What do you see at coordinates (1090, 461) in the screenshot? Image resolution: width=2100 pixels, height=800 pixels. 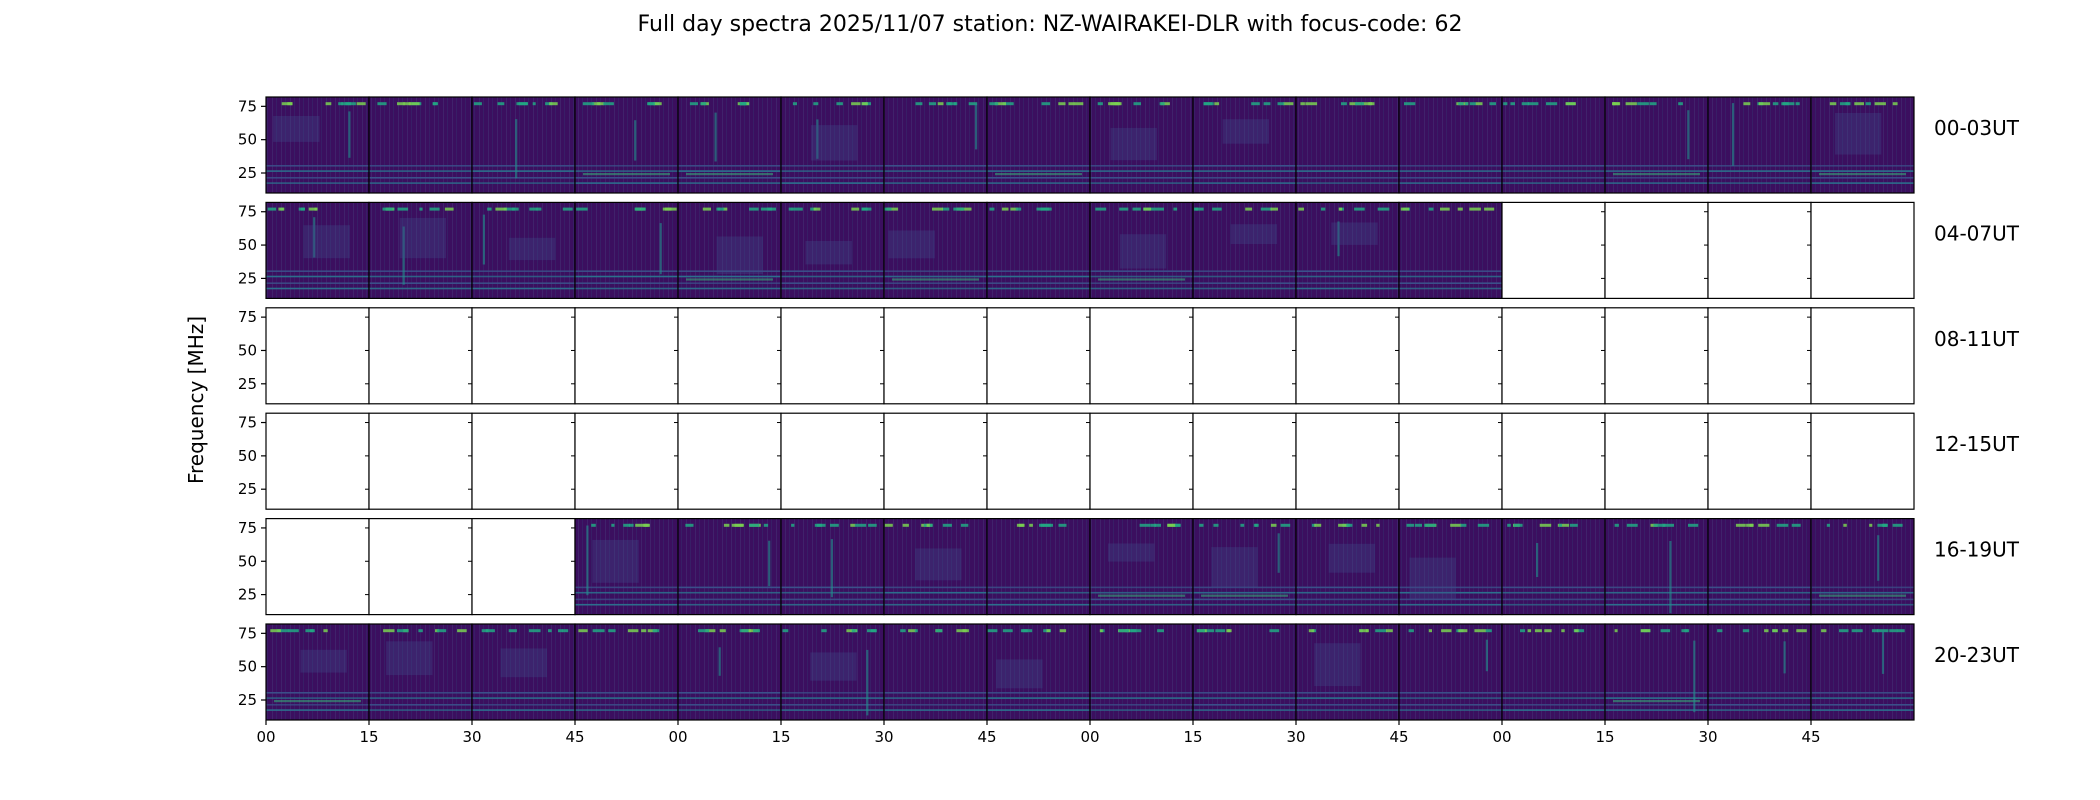 I see `row-12-15UT` at bounding box center [1090, 461].